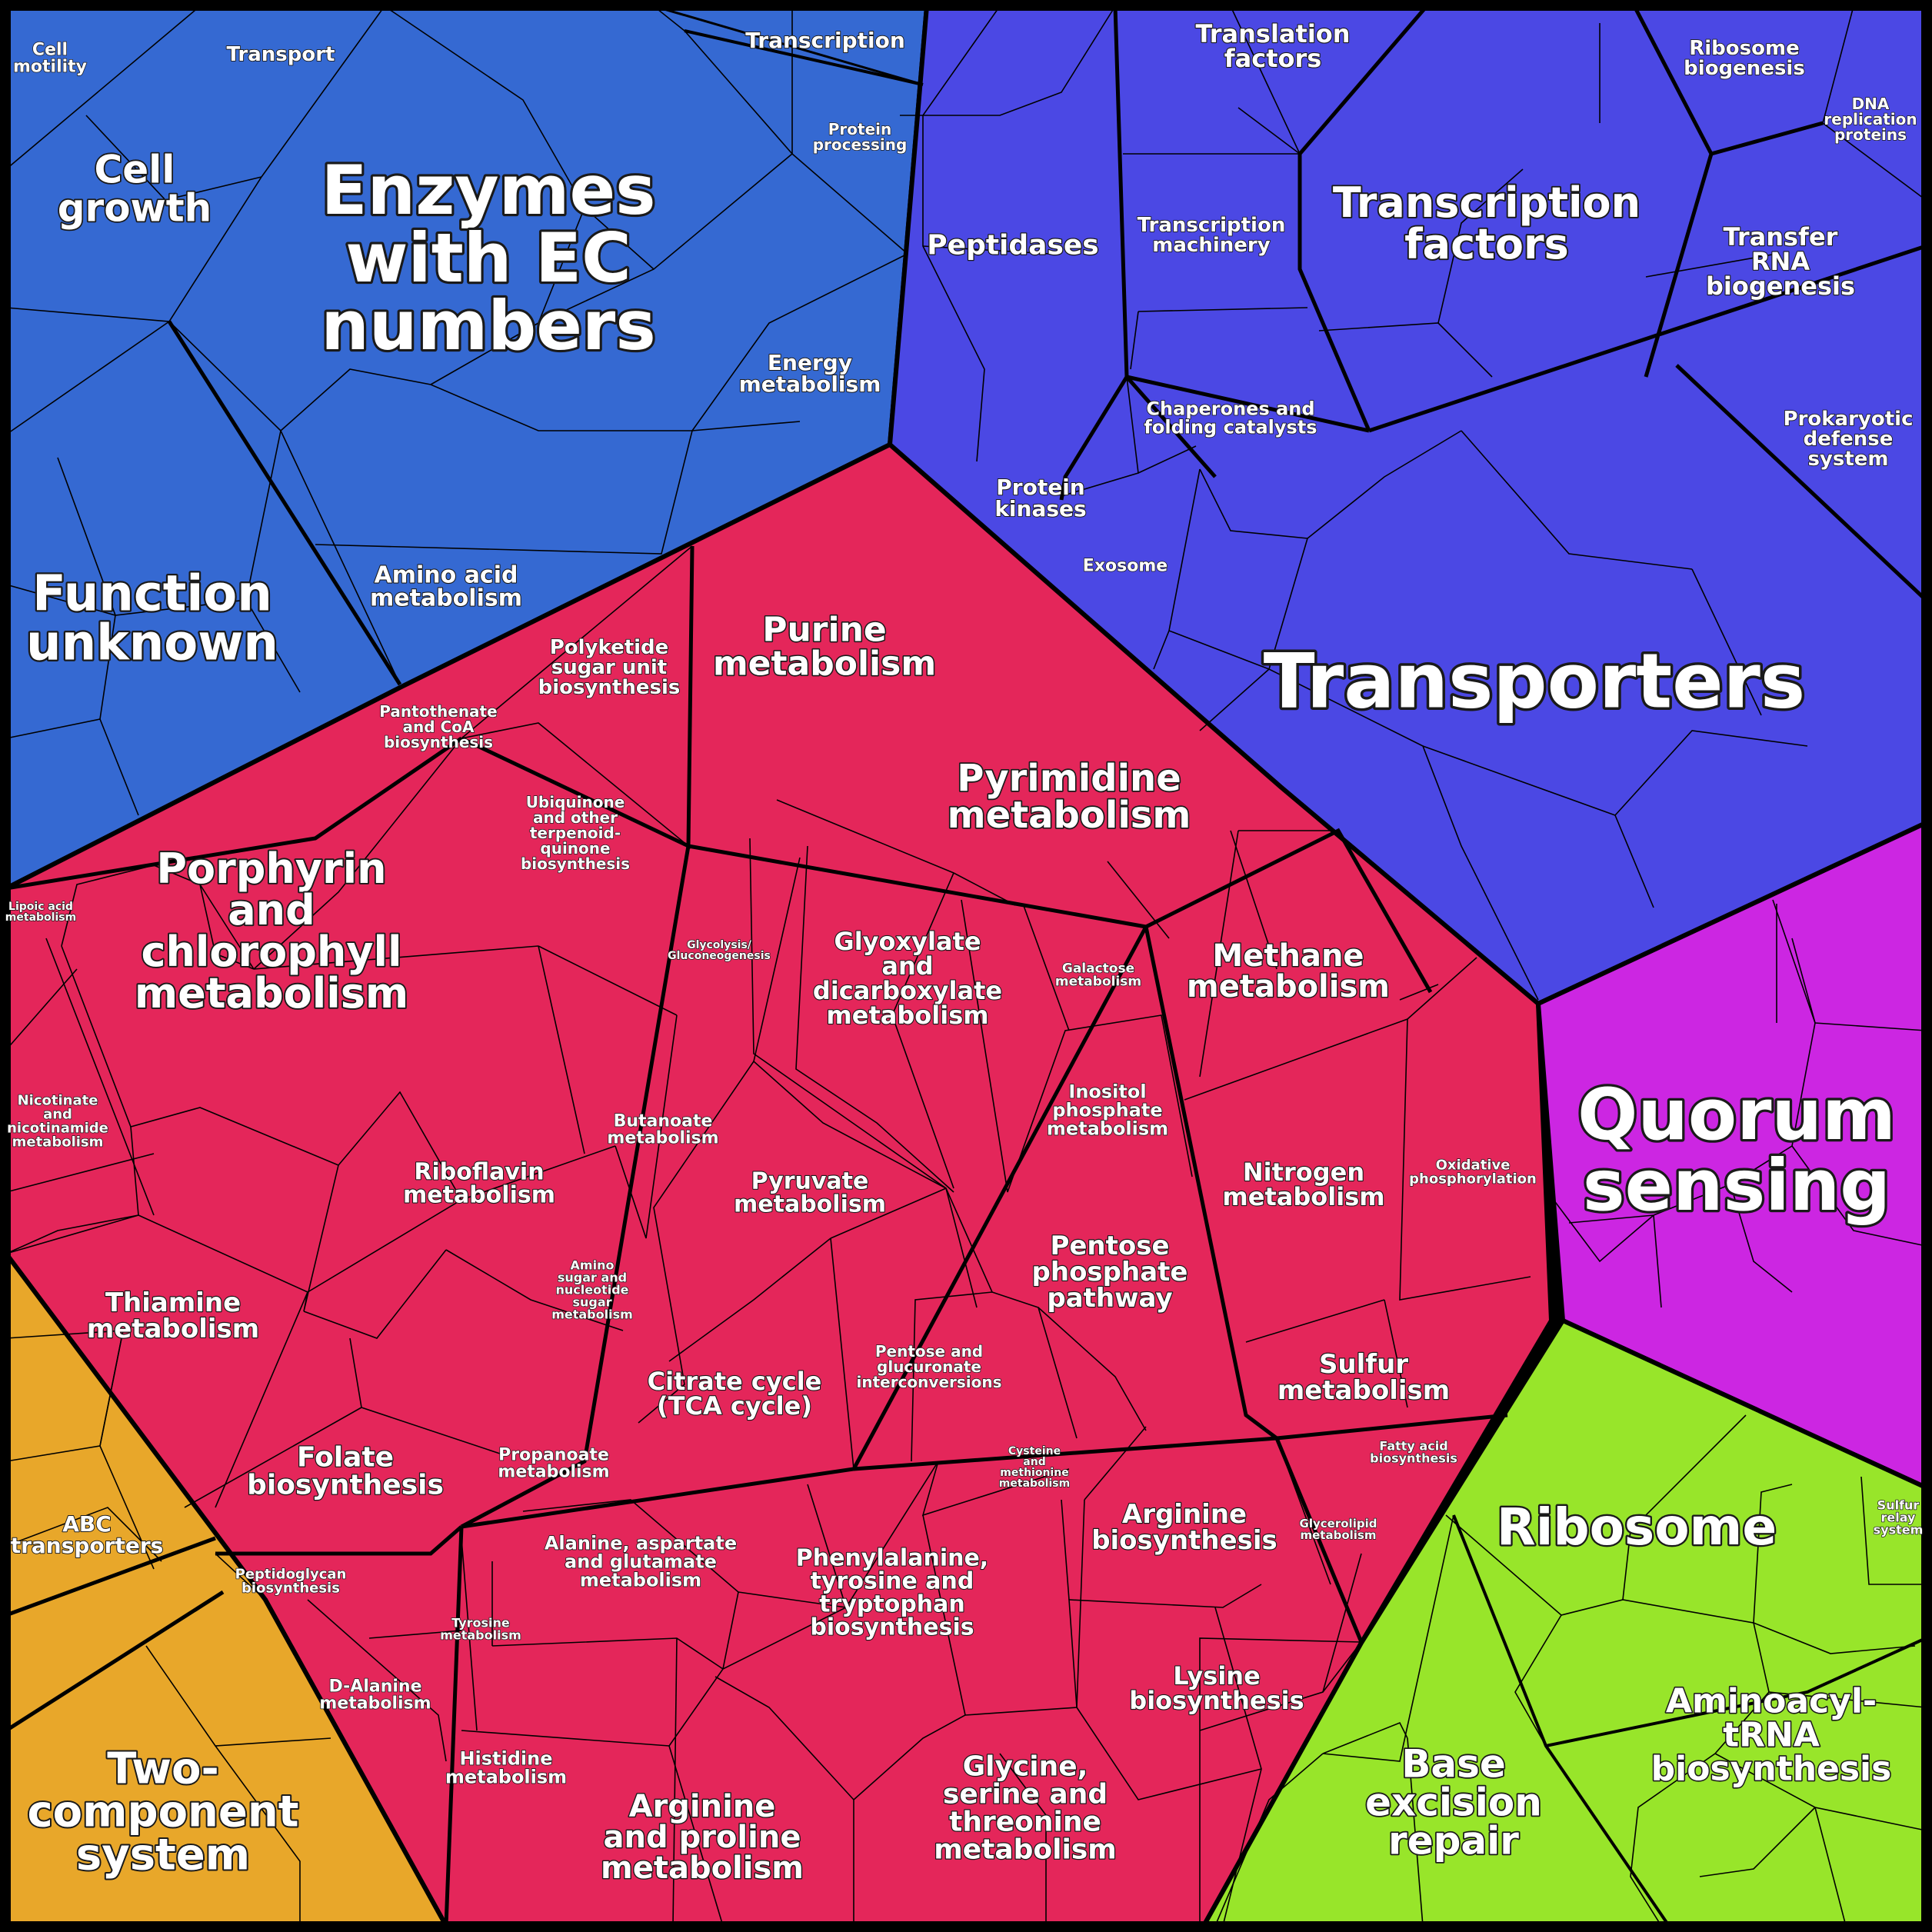 The height and width of the screenshot is (1932, 1932). Describe the element at coordinates (1216, 1688) in the screenshot. I see `label-lysine: Lysine biosynthesis` at that location.